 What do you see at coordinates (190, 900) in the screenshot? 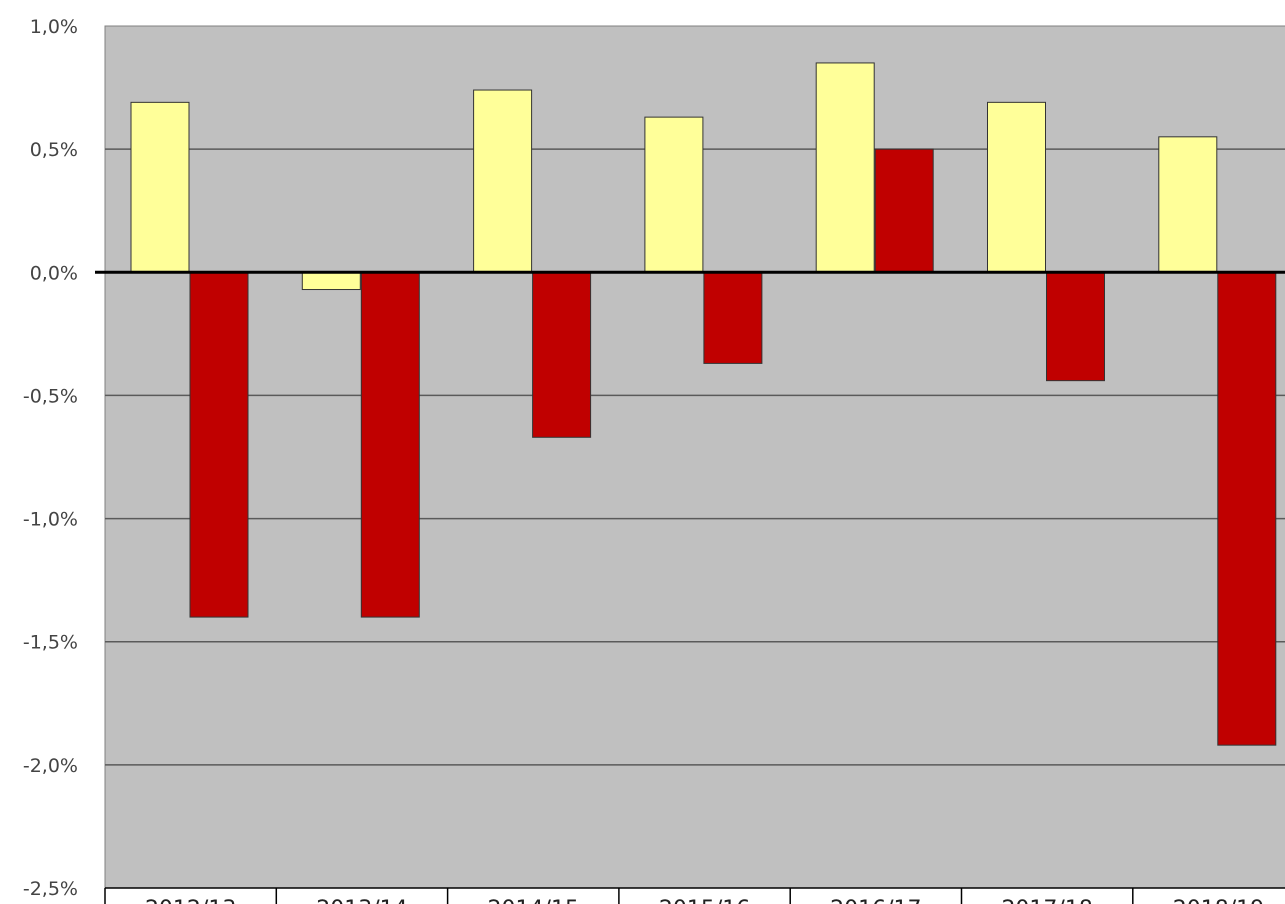
I see `x-tick-label: 2012/13` at bounding box center [190, 900].